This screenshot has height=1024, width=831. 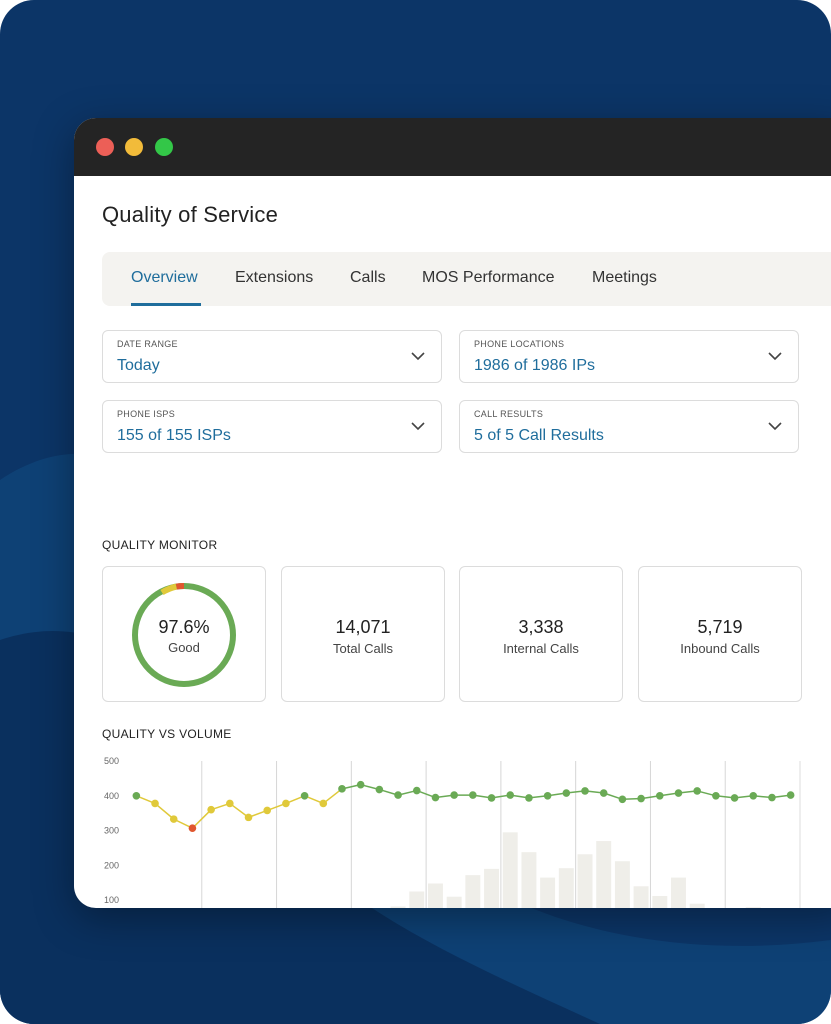 I want to click on stat-value: 5,719, so click(x=720, y=627).